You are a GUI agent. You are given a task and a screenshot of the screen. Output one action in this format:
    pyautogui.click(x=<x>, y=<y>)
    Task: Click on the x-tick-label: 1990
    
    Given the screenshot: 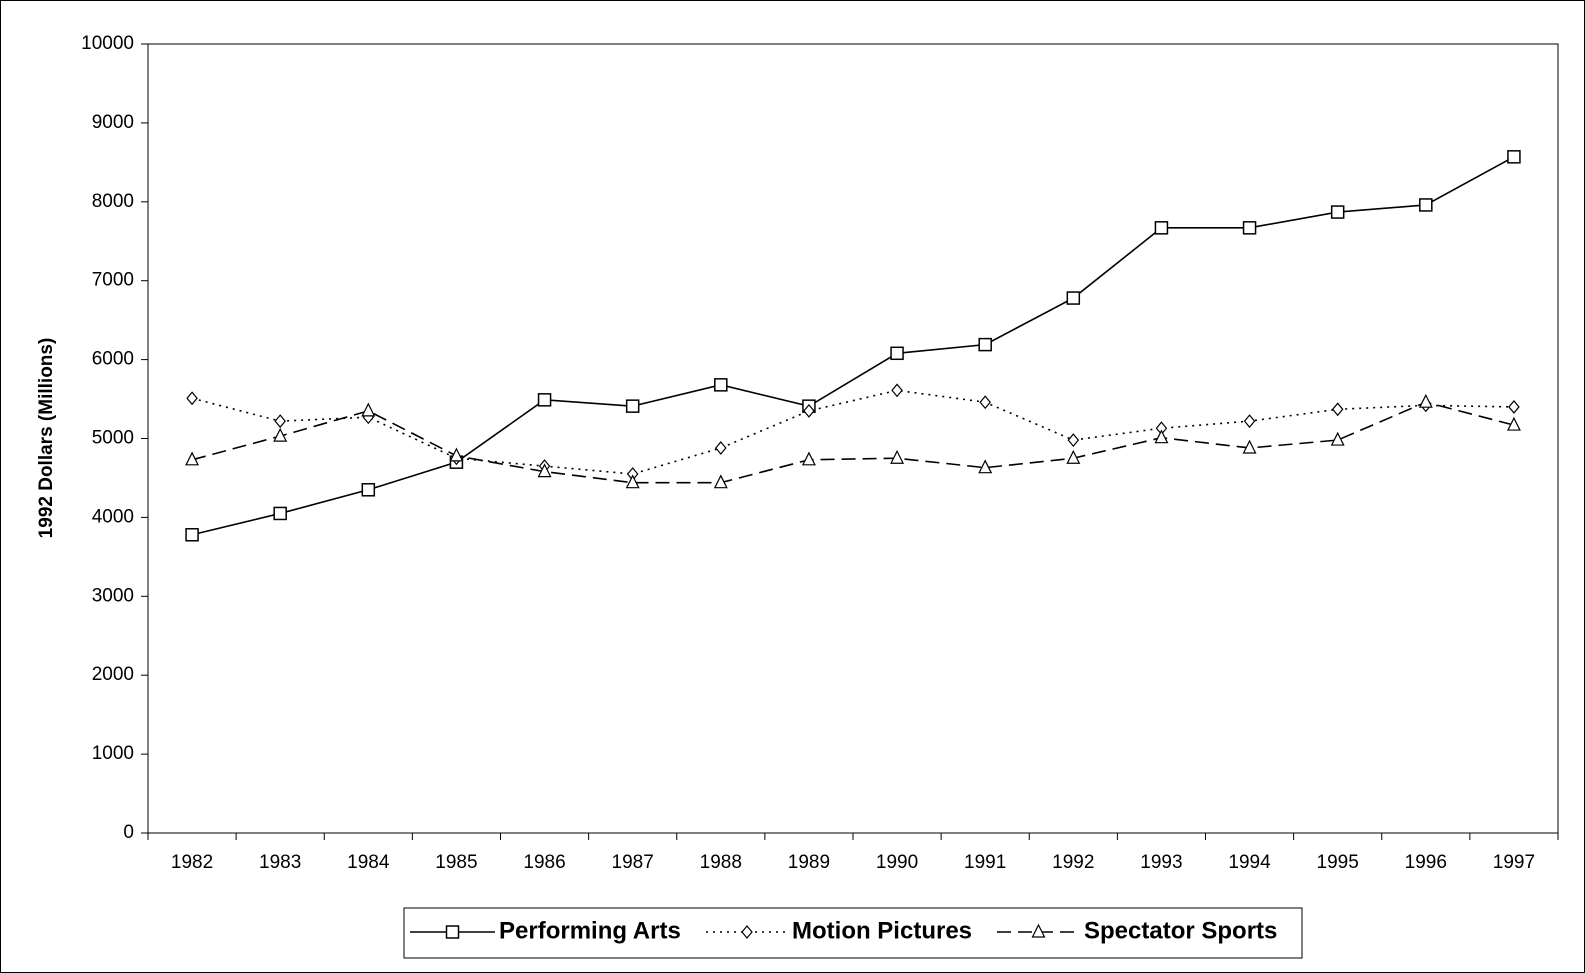 What is the action you would take?
    pyautogui.click(x=897, y=862)
    